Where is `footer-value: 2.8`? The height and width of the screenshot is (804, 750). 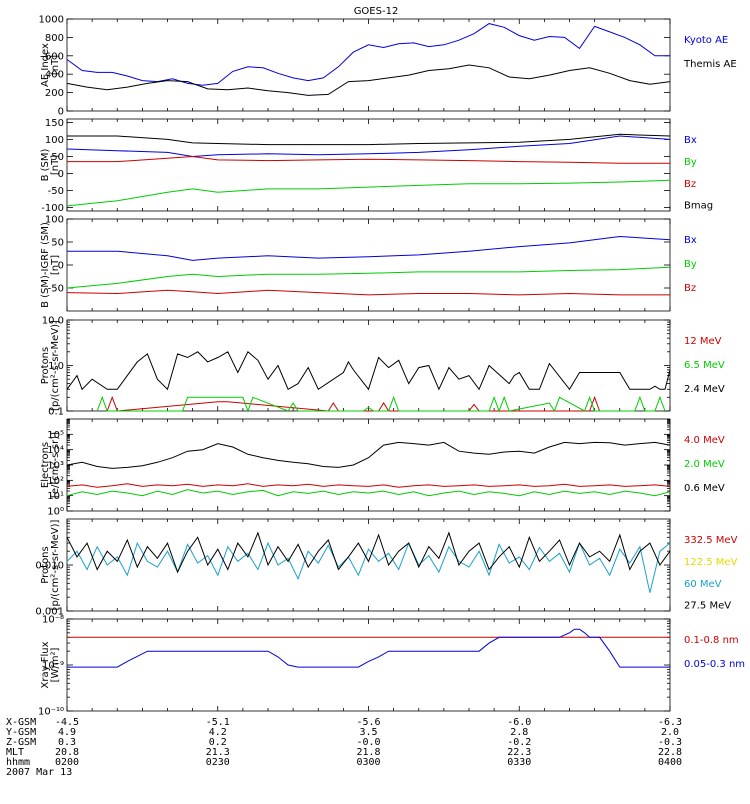 footer-value: 2.8 is located at coordinates (519, 732).